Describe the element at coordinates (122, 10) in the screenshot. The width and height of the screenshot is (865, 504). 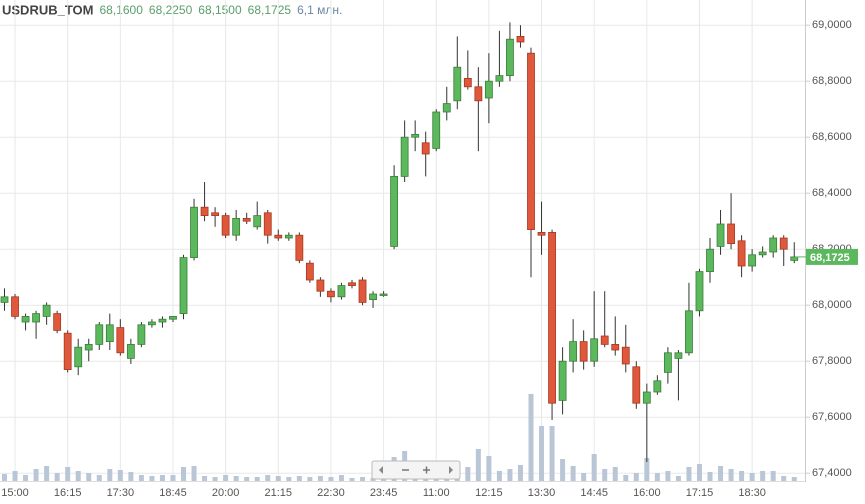
I see `info-value: 68,1600` at that location.